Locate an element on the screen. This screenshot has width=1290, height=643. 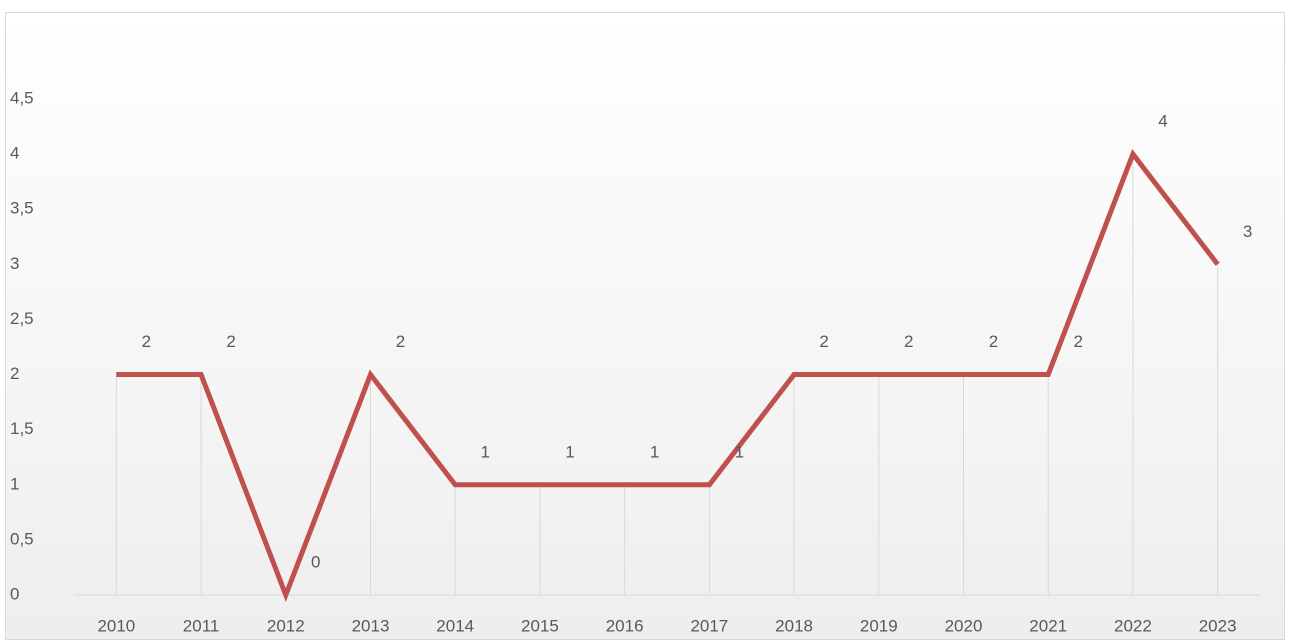
y-tick-label: 3,5 is located at coordinates (22, 208).